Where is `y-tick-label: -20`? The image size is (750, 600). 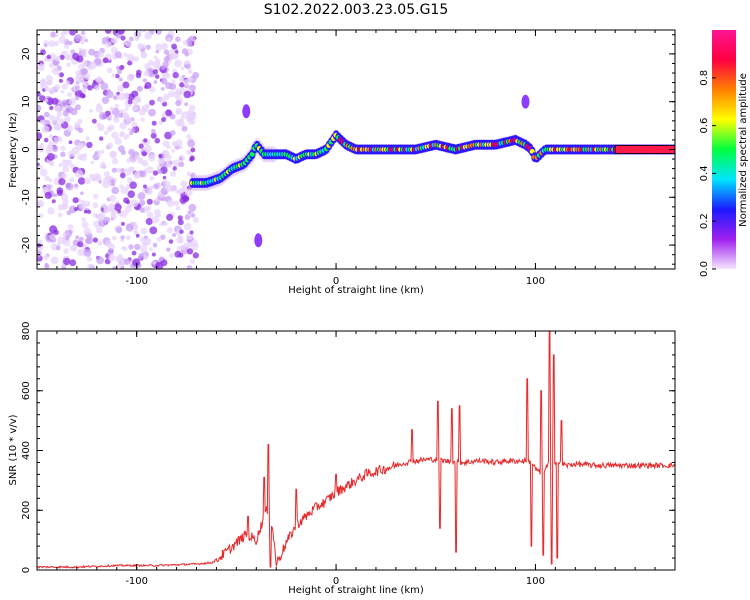
y-tick-label: -20 is located at coordinates (26, 245).